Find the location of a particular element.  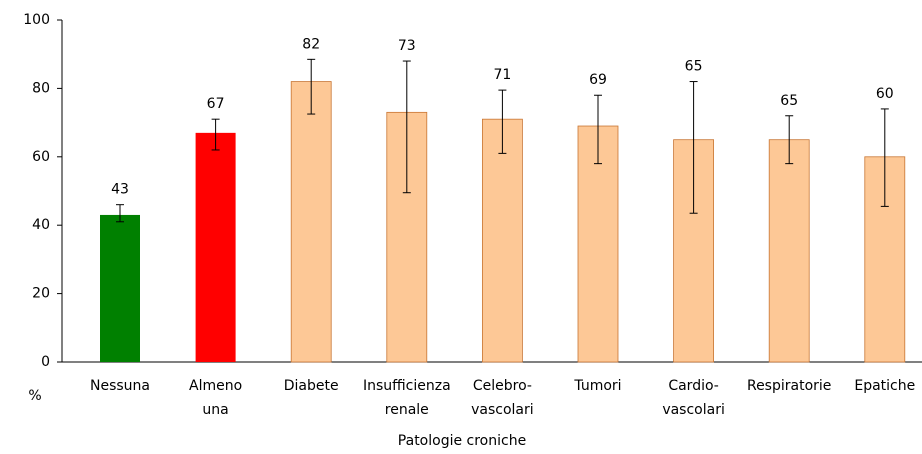

x-tick-label: Celebro- is located at coordinates (502, 386).